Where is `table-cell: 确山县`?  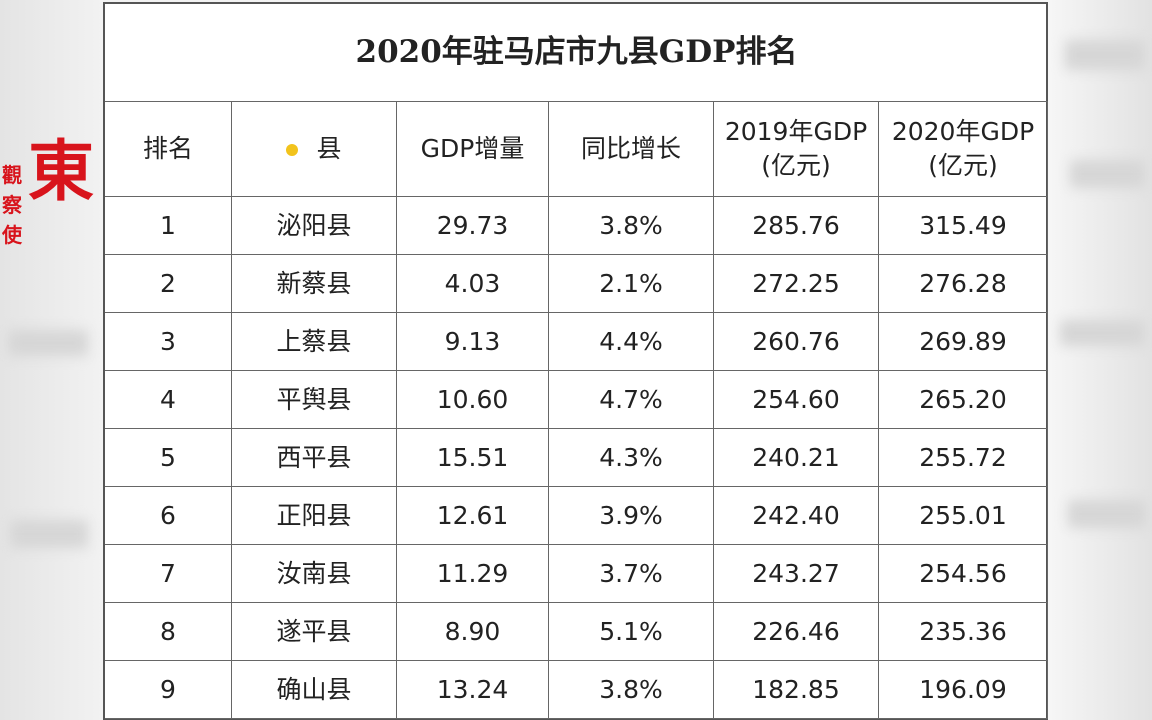
table-cell: 确山县 is located at coordinates (314, 690).